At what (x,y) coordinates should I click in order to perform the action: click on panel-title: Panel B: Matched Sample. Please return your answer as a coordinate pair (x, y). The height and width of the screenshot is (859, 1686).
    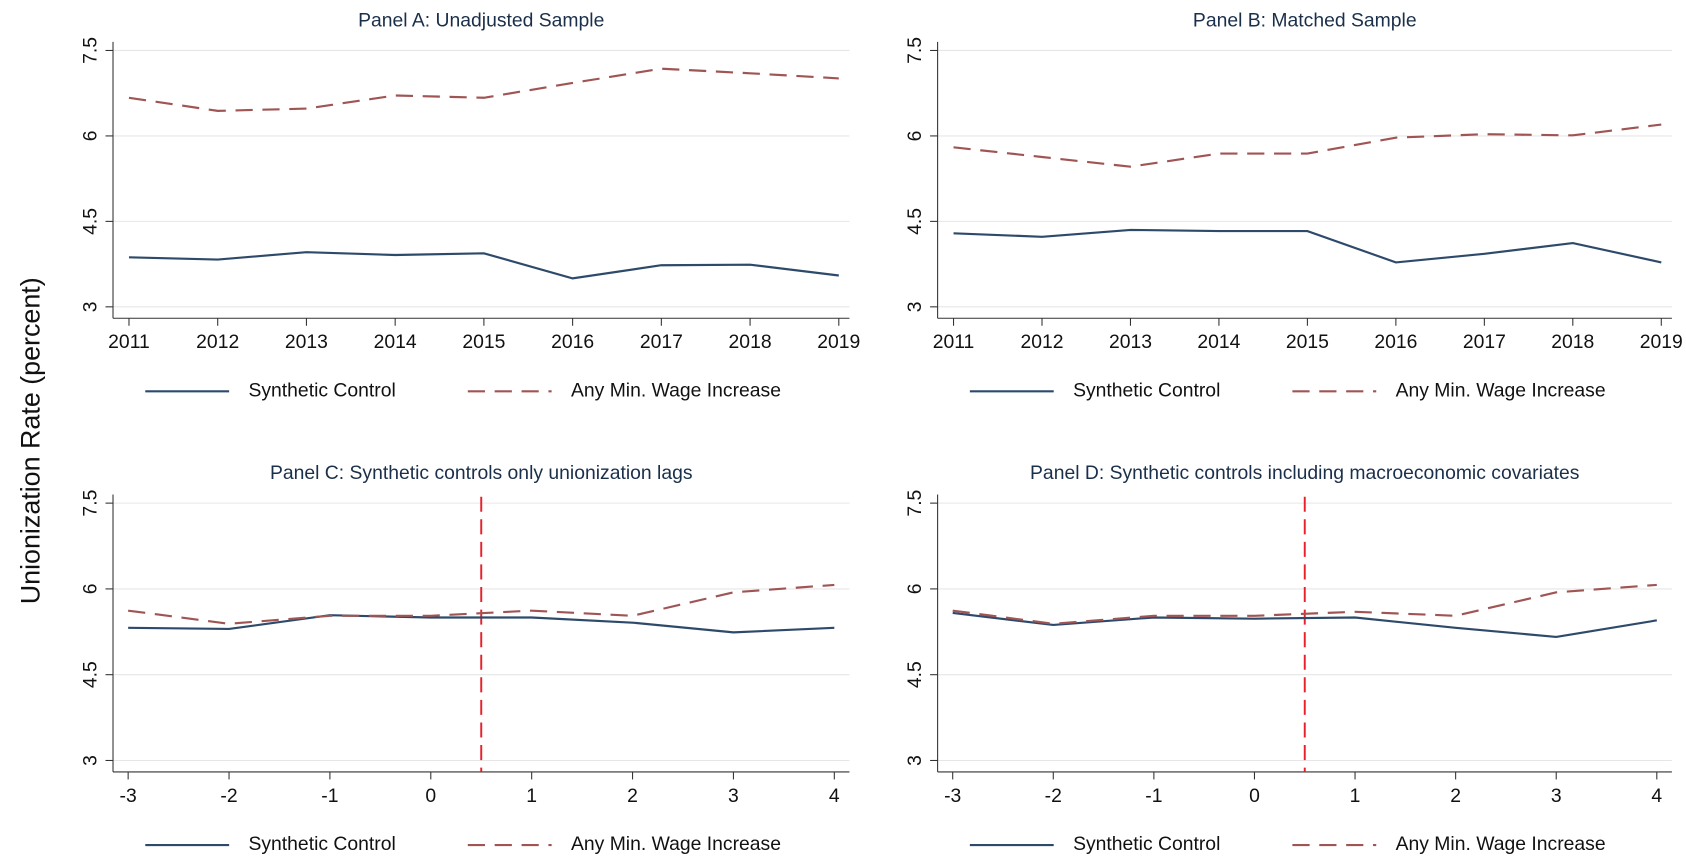
    Looking at the image, I should click on (1305, 21).